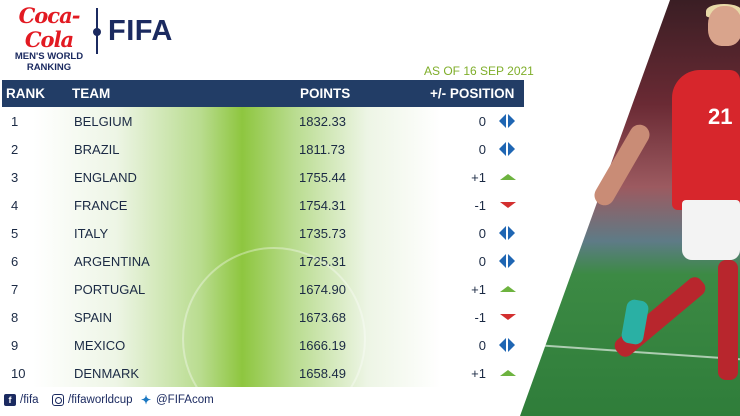  I want to click on coca-cola-wordmark: Coca-Cola, so click(49, 27).